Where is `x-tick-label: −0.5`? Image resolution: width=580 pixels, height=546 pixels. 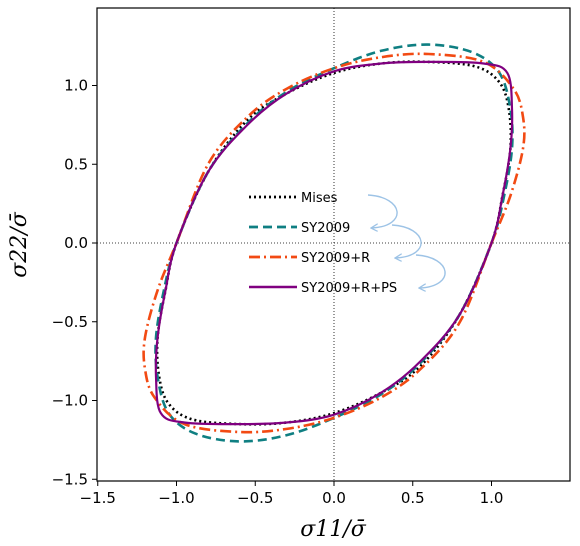 x-tick-label: −0.5 is located at coordinates (255, 498).